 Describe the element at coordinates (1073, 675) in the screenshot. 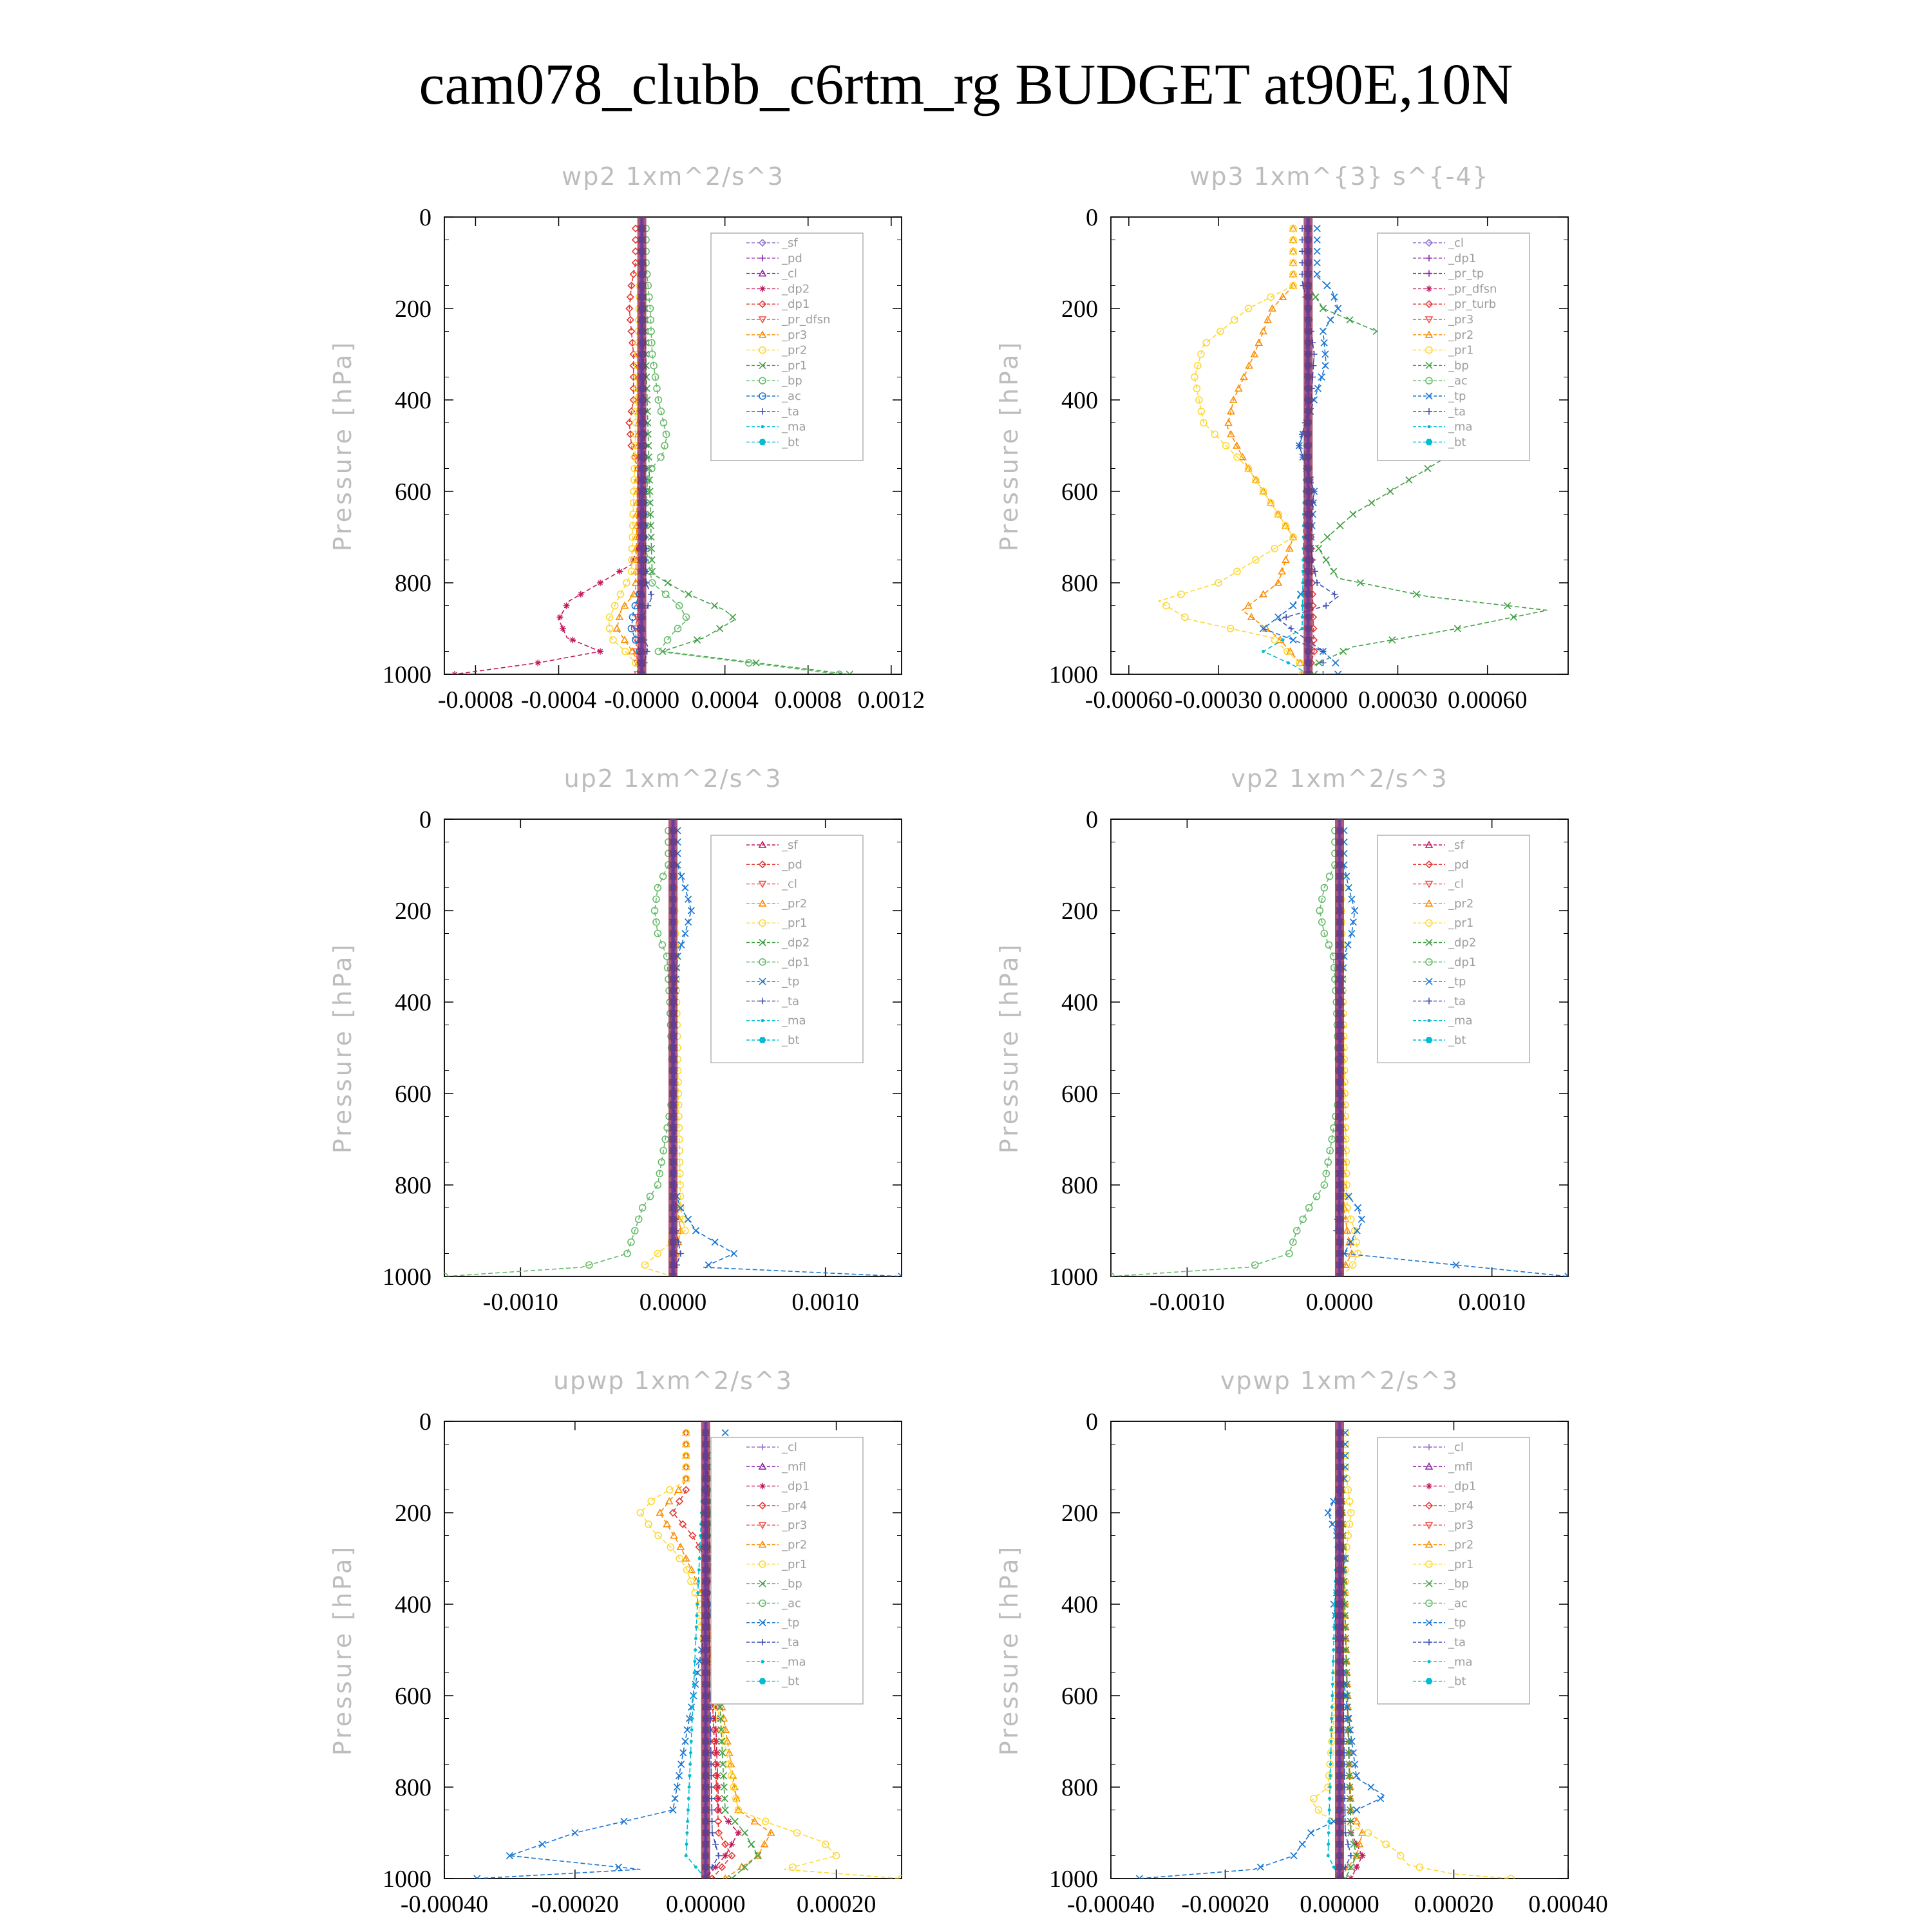

I see `y-tick-label: 1000` at that location.